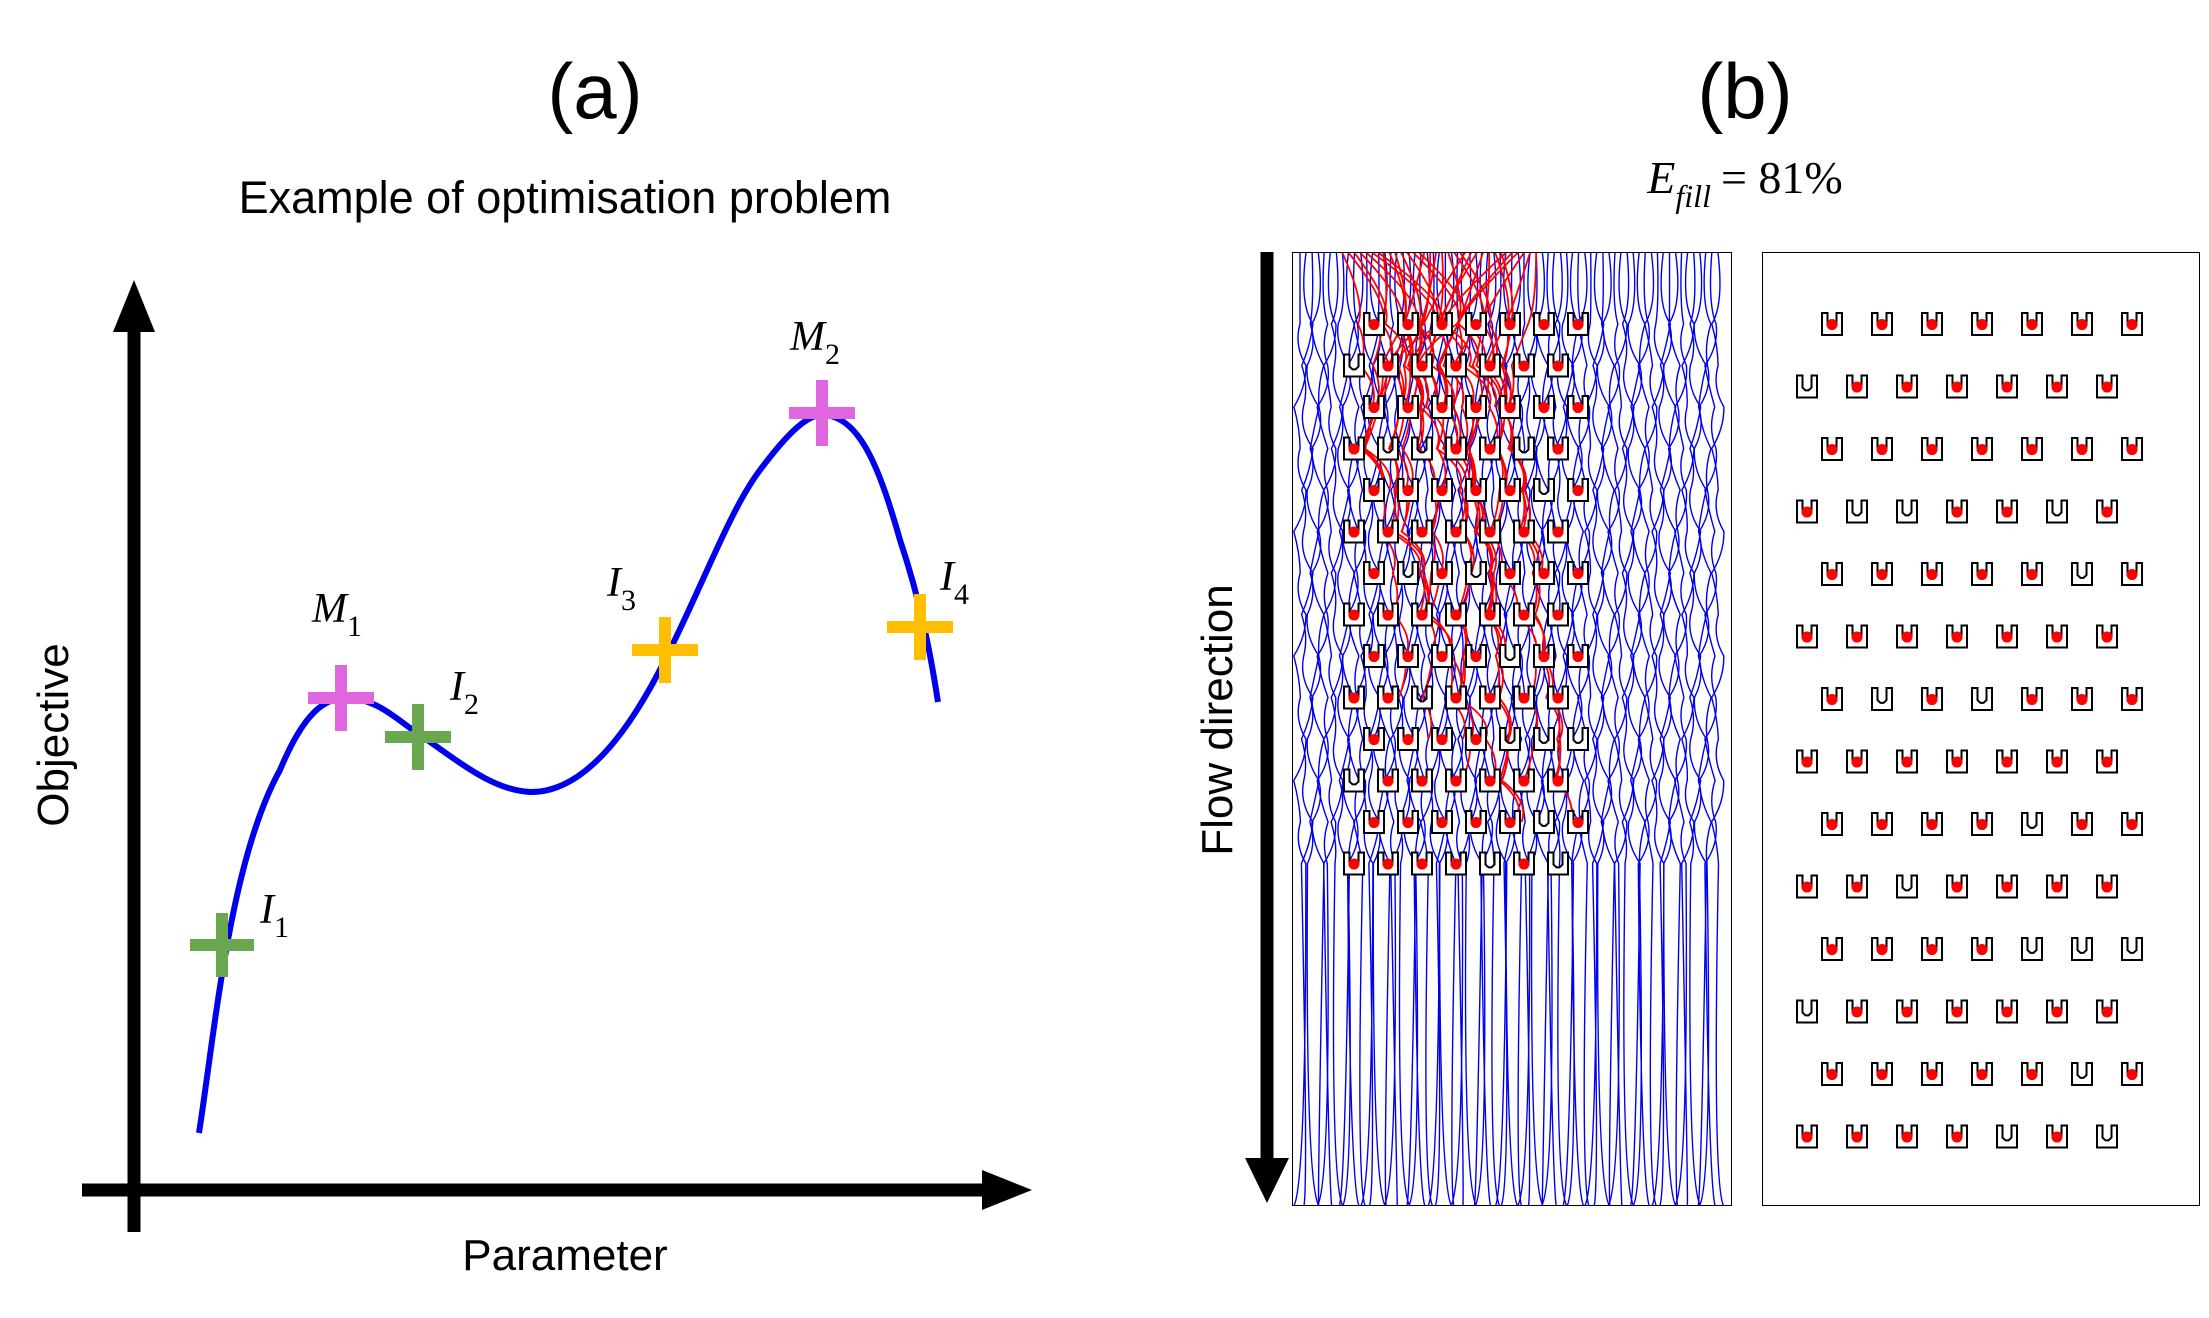  What do you see at coordinates (928, 607) in the screenshot?
I see `marker-I4: I4` at bounding box center [928, 607].